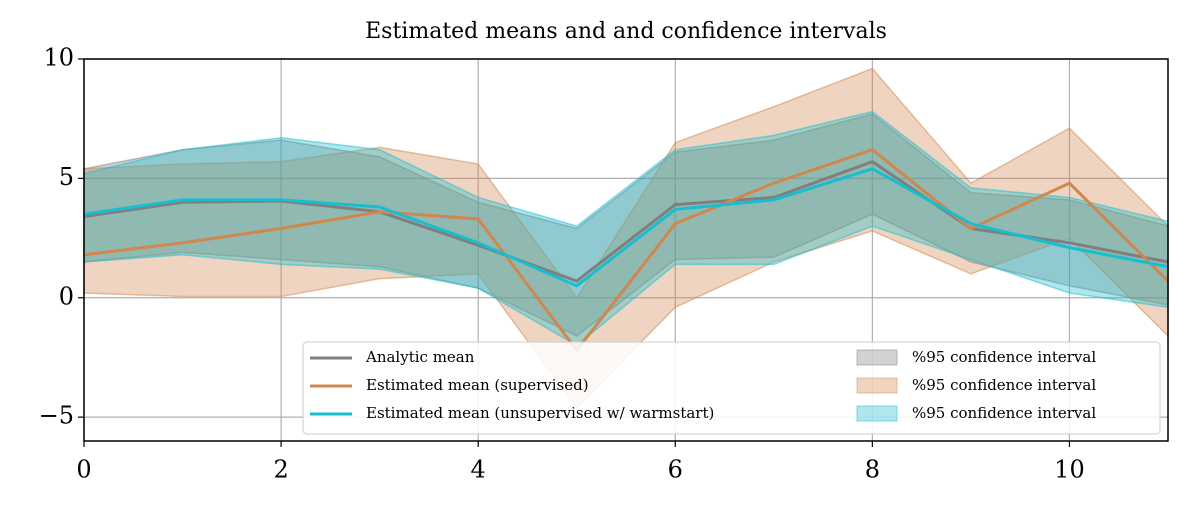 The image size is (1189, 513). Describe the element at coordinates (477, 385) in the screenshot. I see `legend-label: Estimated mean (supervised)` at that location.